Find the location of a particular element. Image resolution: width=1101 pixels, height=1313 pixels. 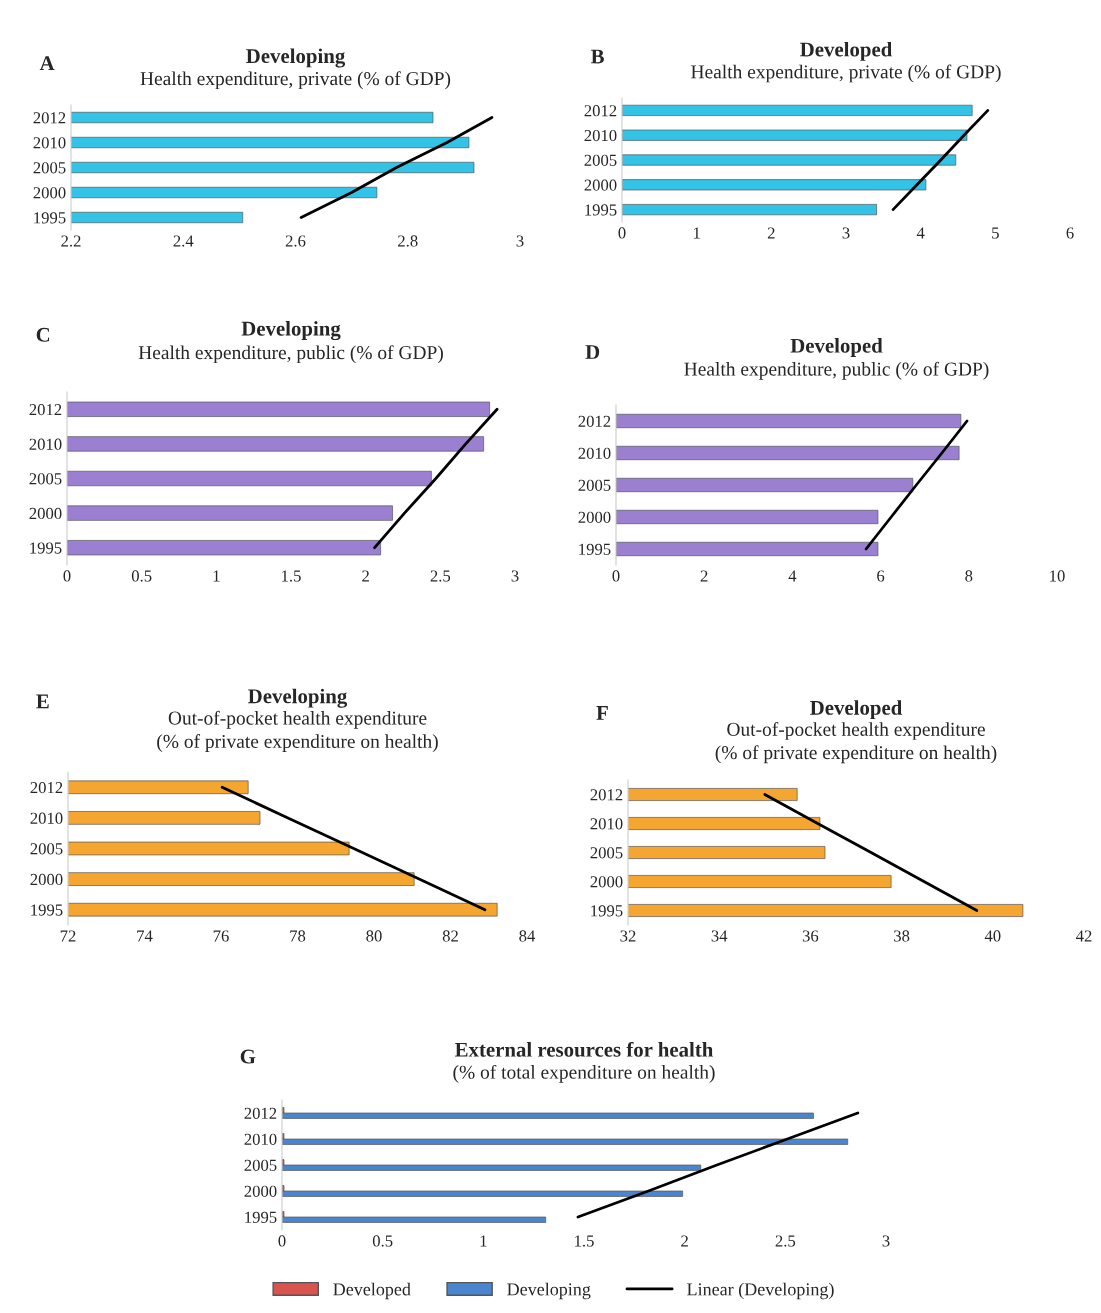

x-tick-label: 74 is located at coordinates (145, 936).